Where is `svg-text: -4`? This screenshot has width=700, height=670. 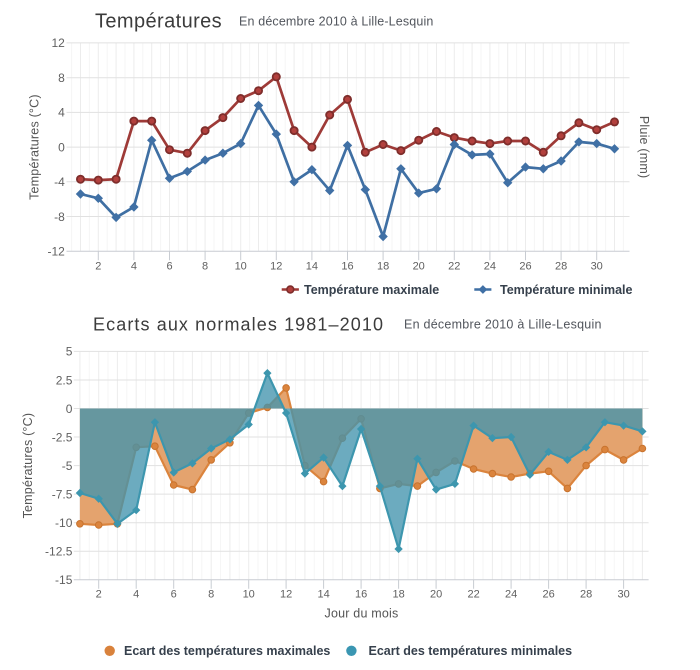
svg-text: -4 is located at coordinates (59, 182).